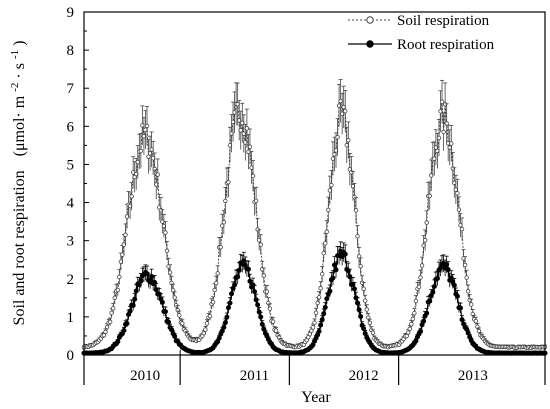 The height and width of the screenshot is (409, 550). Describe the element at coordinates (19, 43) in the screenshot. I see `y-axis-title-close: )` at that location.